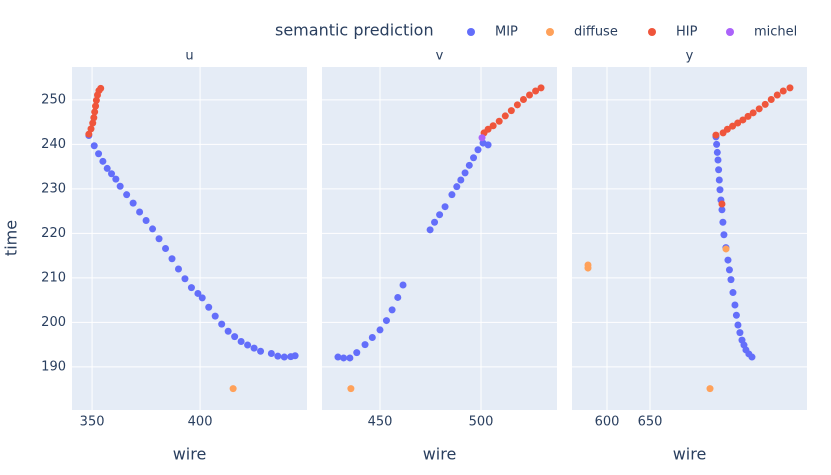  What do you see at coordinates (481, 422) in the screenshot?
I see `x-tick-label: 500` at bounding box center [481, 422].